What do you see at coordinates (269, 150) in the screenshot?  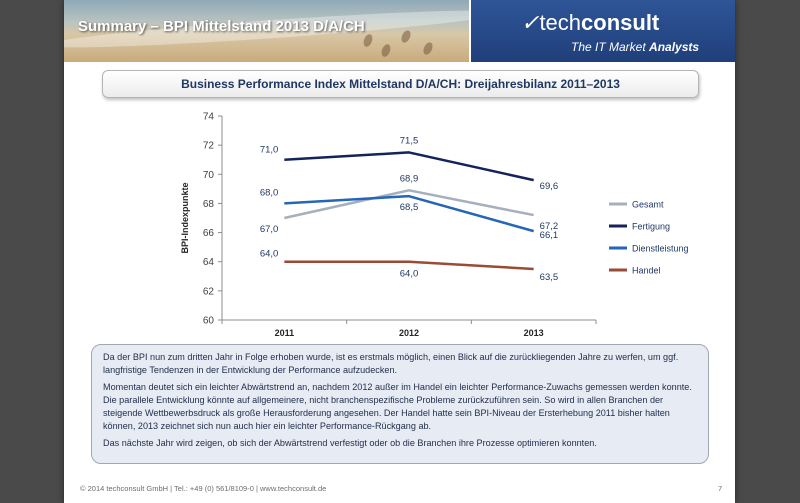 I see `data-label: 71,0` at bounding box center [269, 150].